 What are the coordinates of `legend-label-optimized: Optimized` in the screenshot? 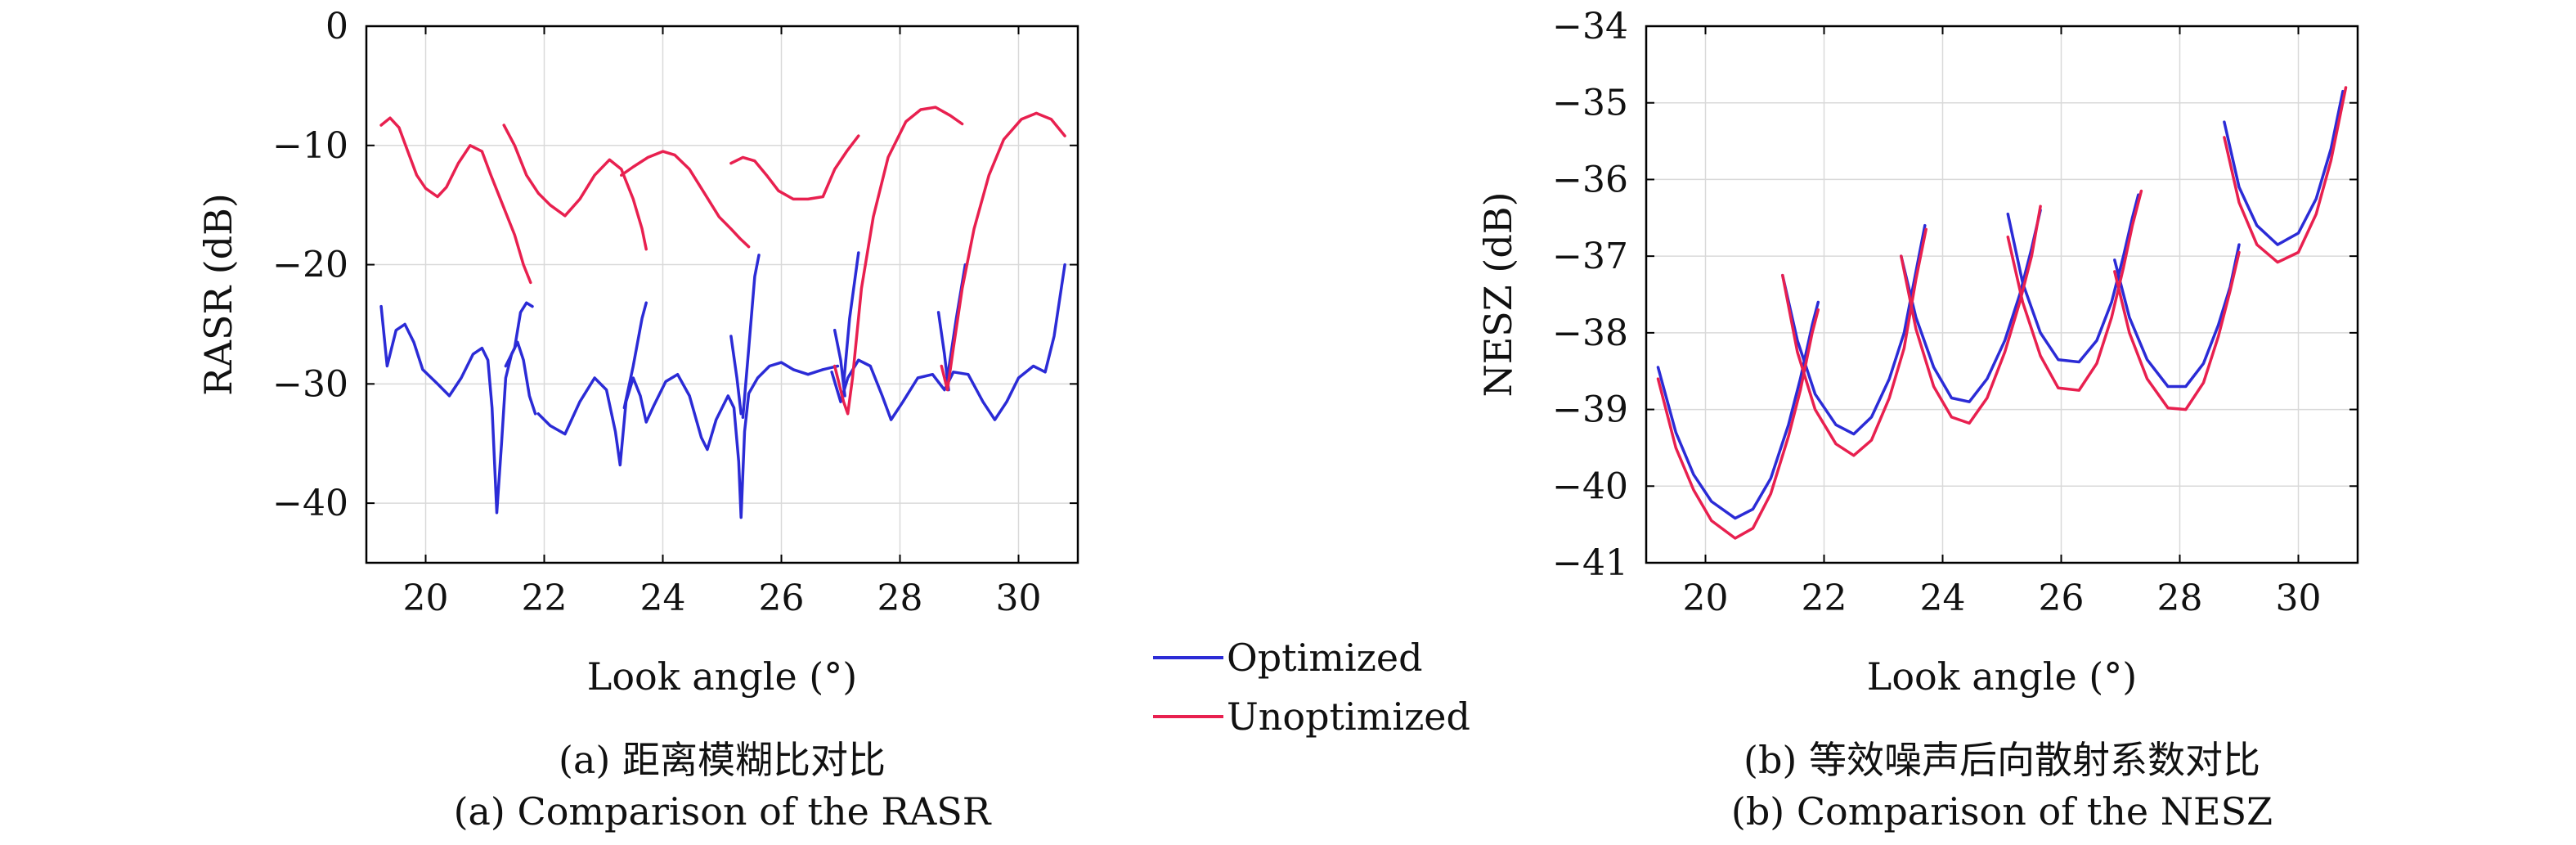 It's located at (1325, 658).